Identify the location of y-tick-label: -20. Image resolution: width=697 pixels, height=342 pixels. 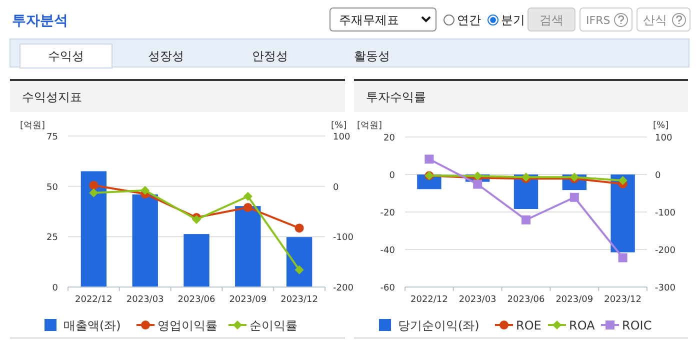
(388, 213).